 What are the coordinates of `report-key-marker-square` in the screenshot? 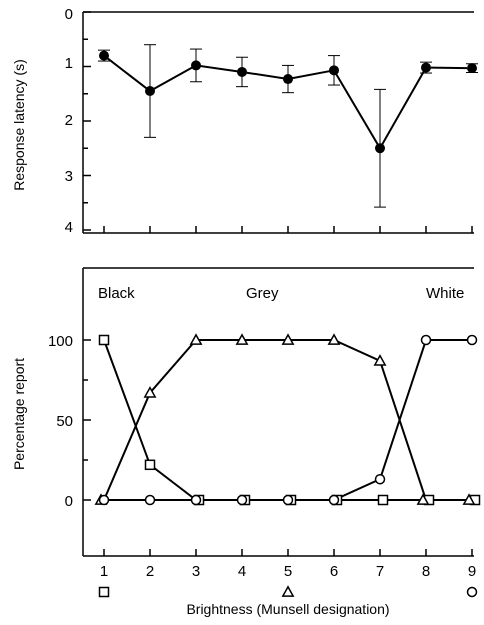 It's located at (104, 592).